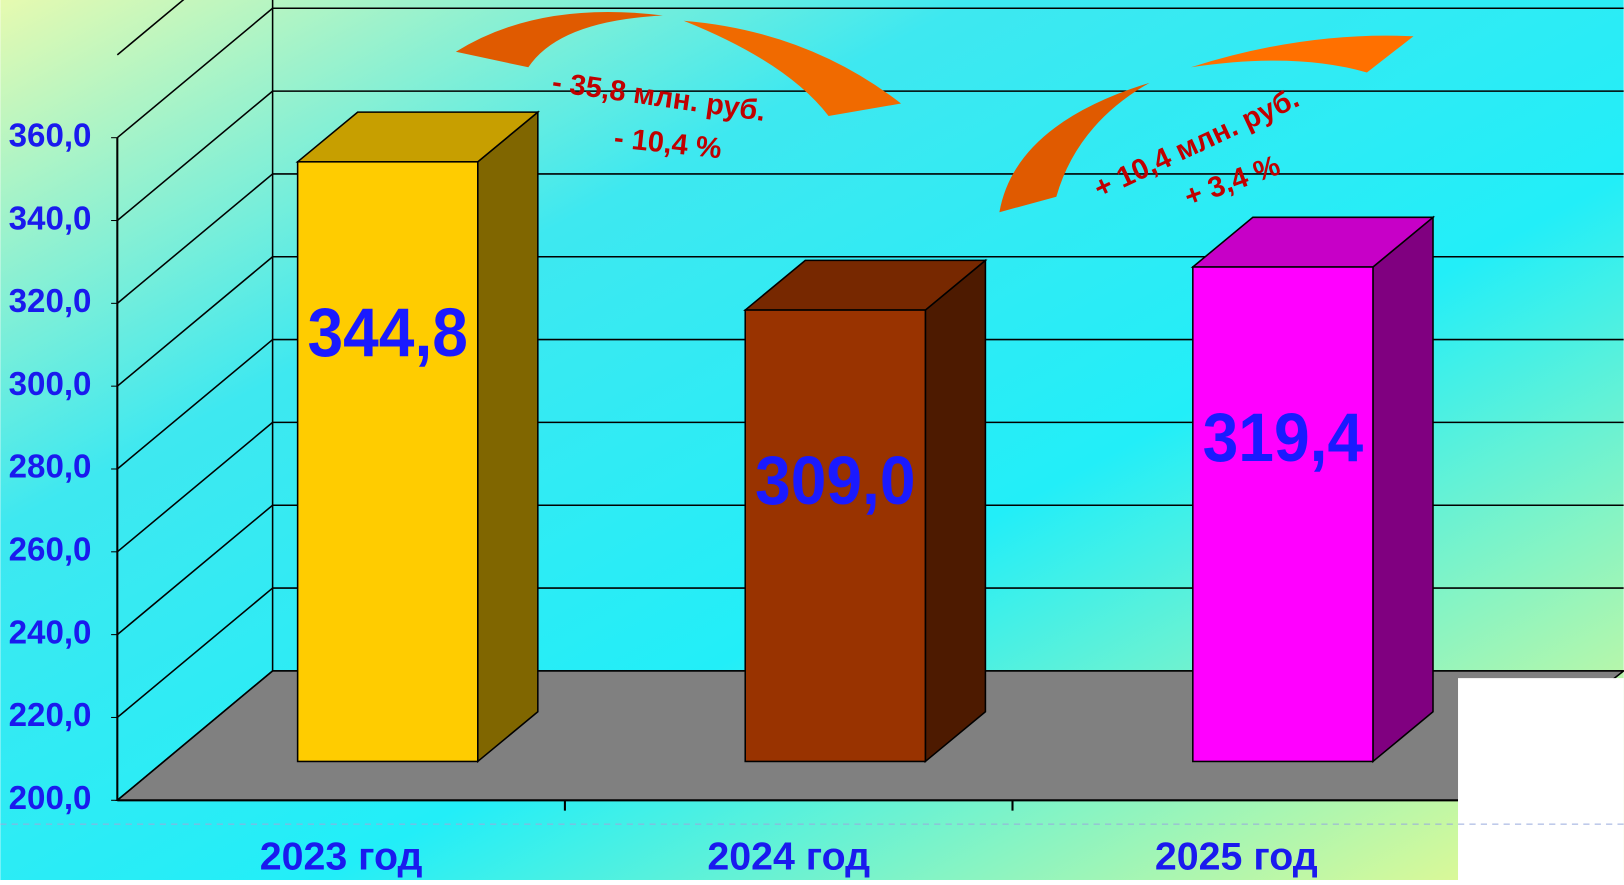  What do you see at coordinates (50, 550) in the screenshot?
I see `y-tick-label: 260,0` at bounding box center [50, 550].